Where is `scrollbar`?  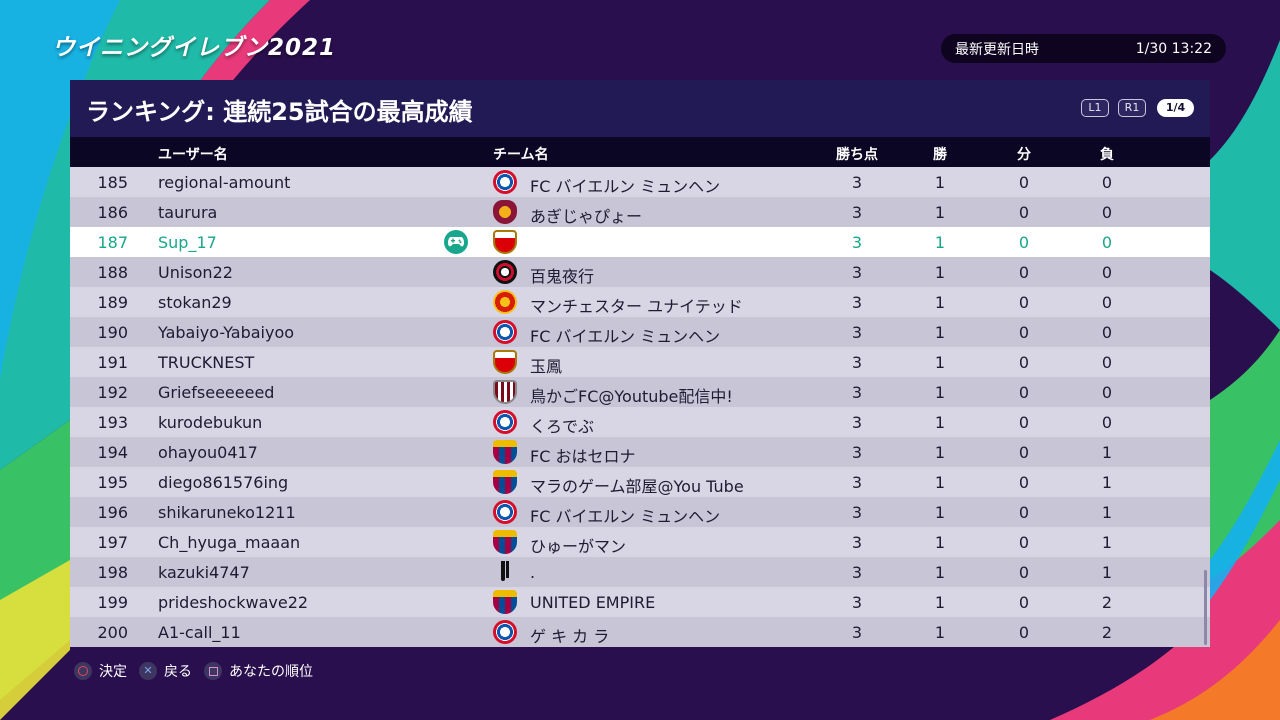 scrollbar is located at coordinates (1205, 607).